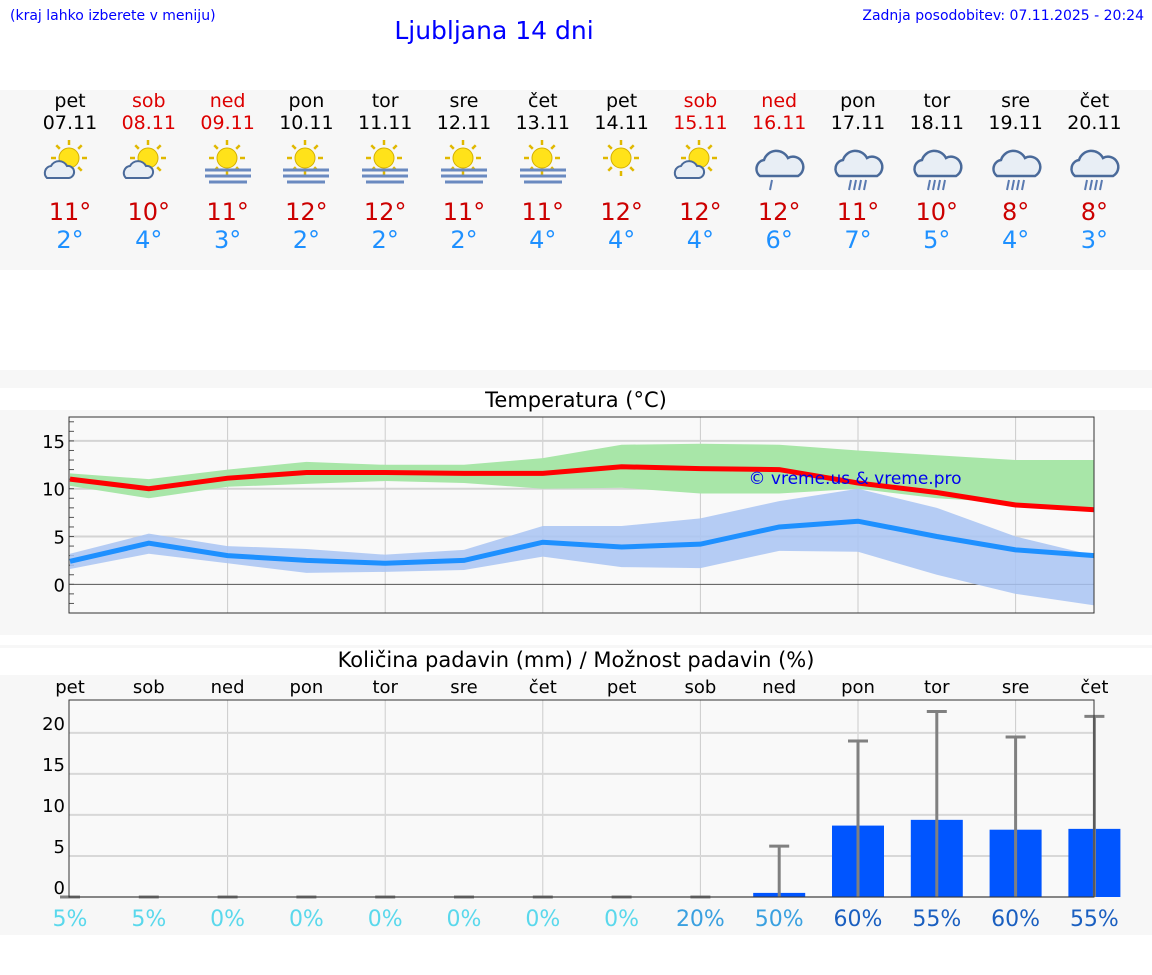  I want to click on day-column: pon 17.11 11° 7°, so click(858, 172).